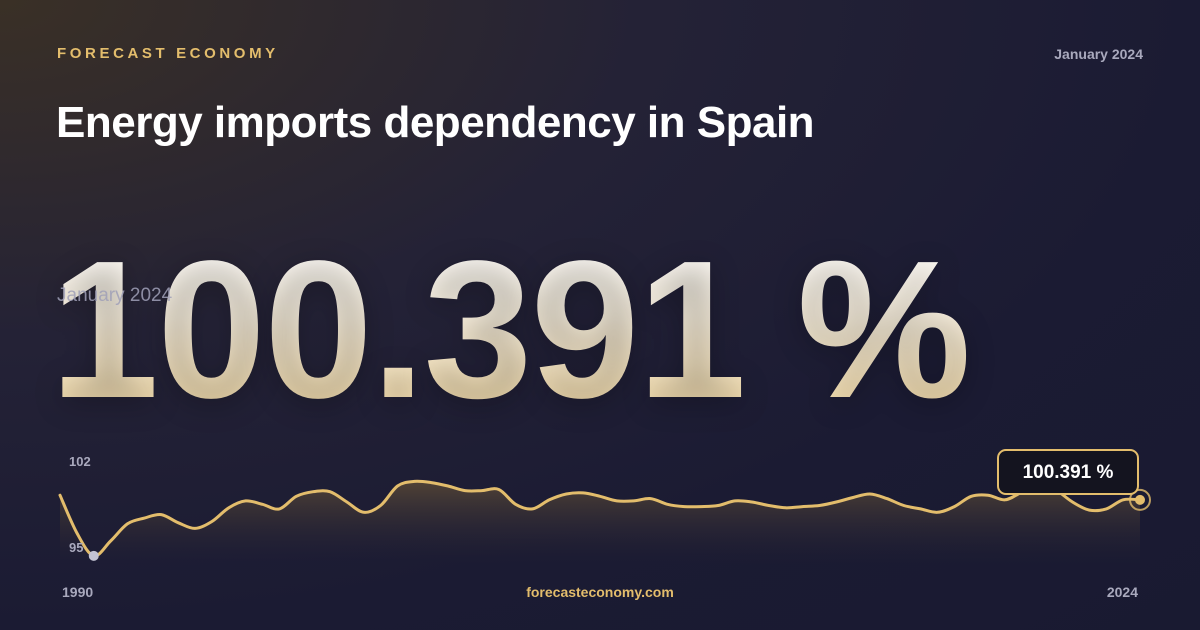 This screenshot has height=630, width=1200. I want to click on brand-label: FORECAST ECONOMY, so click(168, 53).